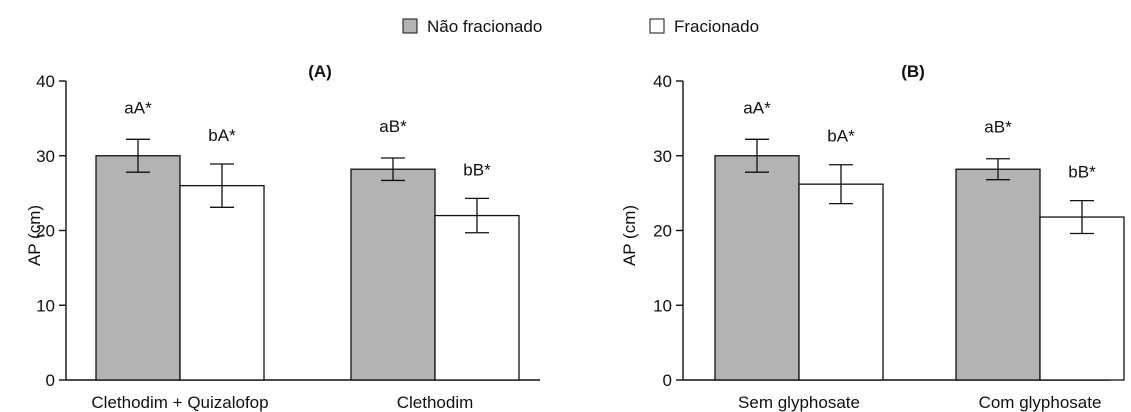 The image size is (1131, 412). What do you see at coordinates (410, 26) in the screenshot?
I see `legend-swatch-nao-fracionado` at bounding box center [410, 26].